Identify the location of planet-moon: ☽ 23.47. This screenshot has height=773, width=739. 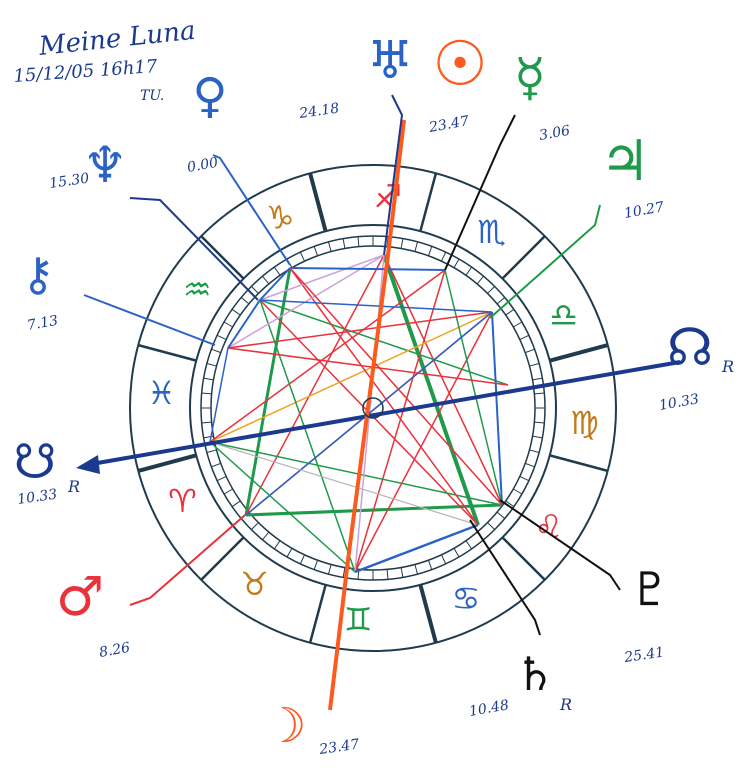
(311, 728).